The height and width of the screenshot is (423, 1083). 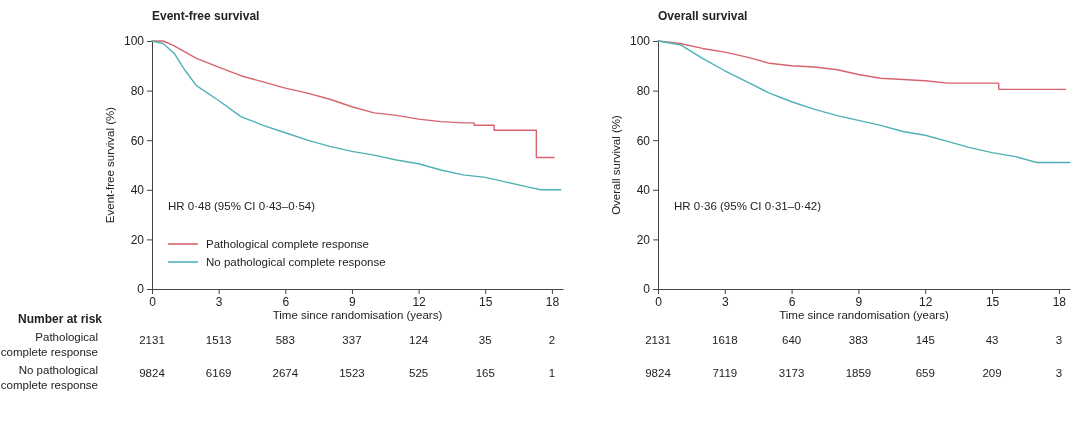 I want to click on text: 35, so click(x=485, y=340).